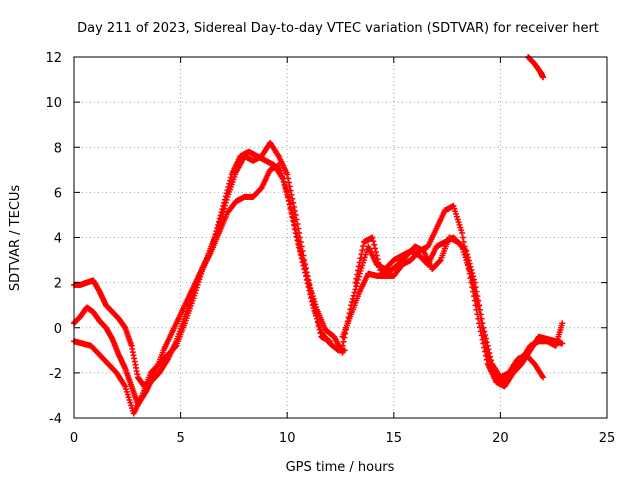 The height and width of the screenshot is (480, 640). I want to click on x-tick-label: 15, so click(394, 438).